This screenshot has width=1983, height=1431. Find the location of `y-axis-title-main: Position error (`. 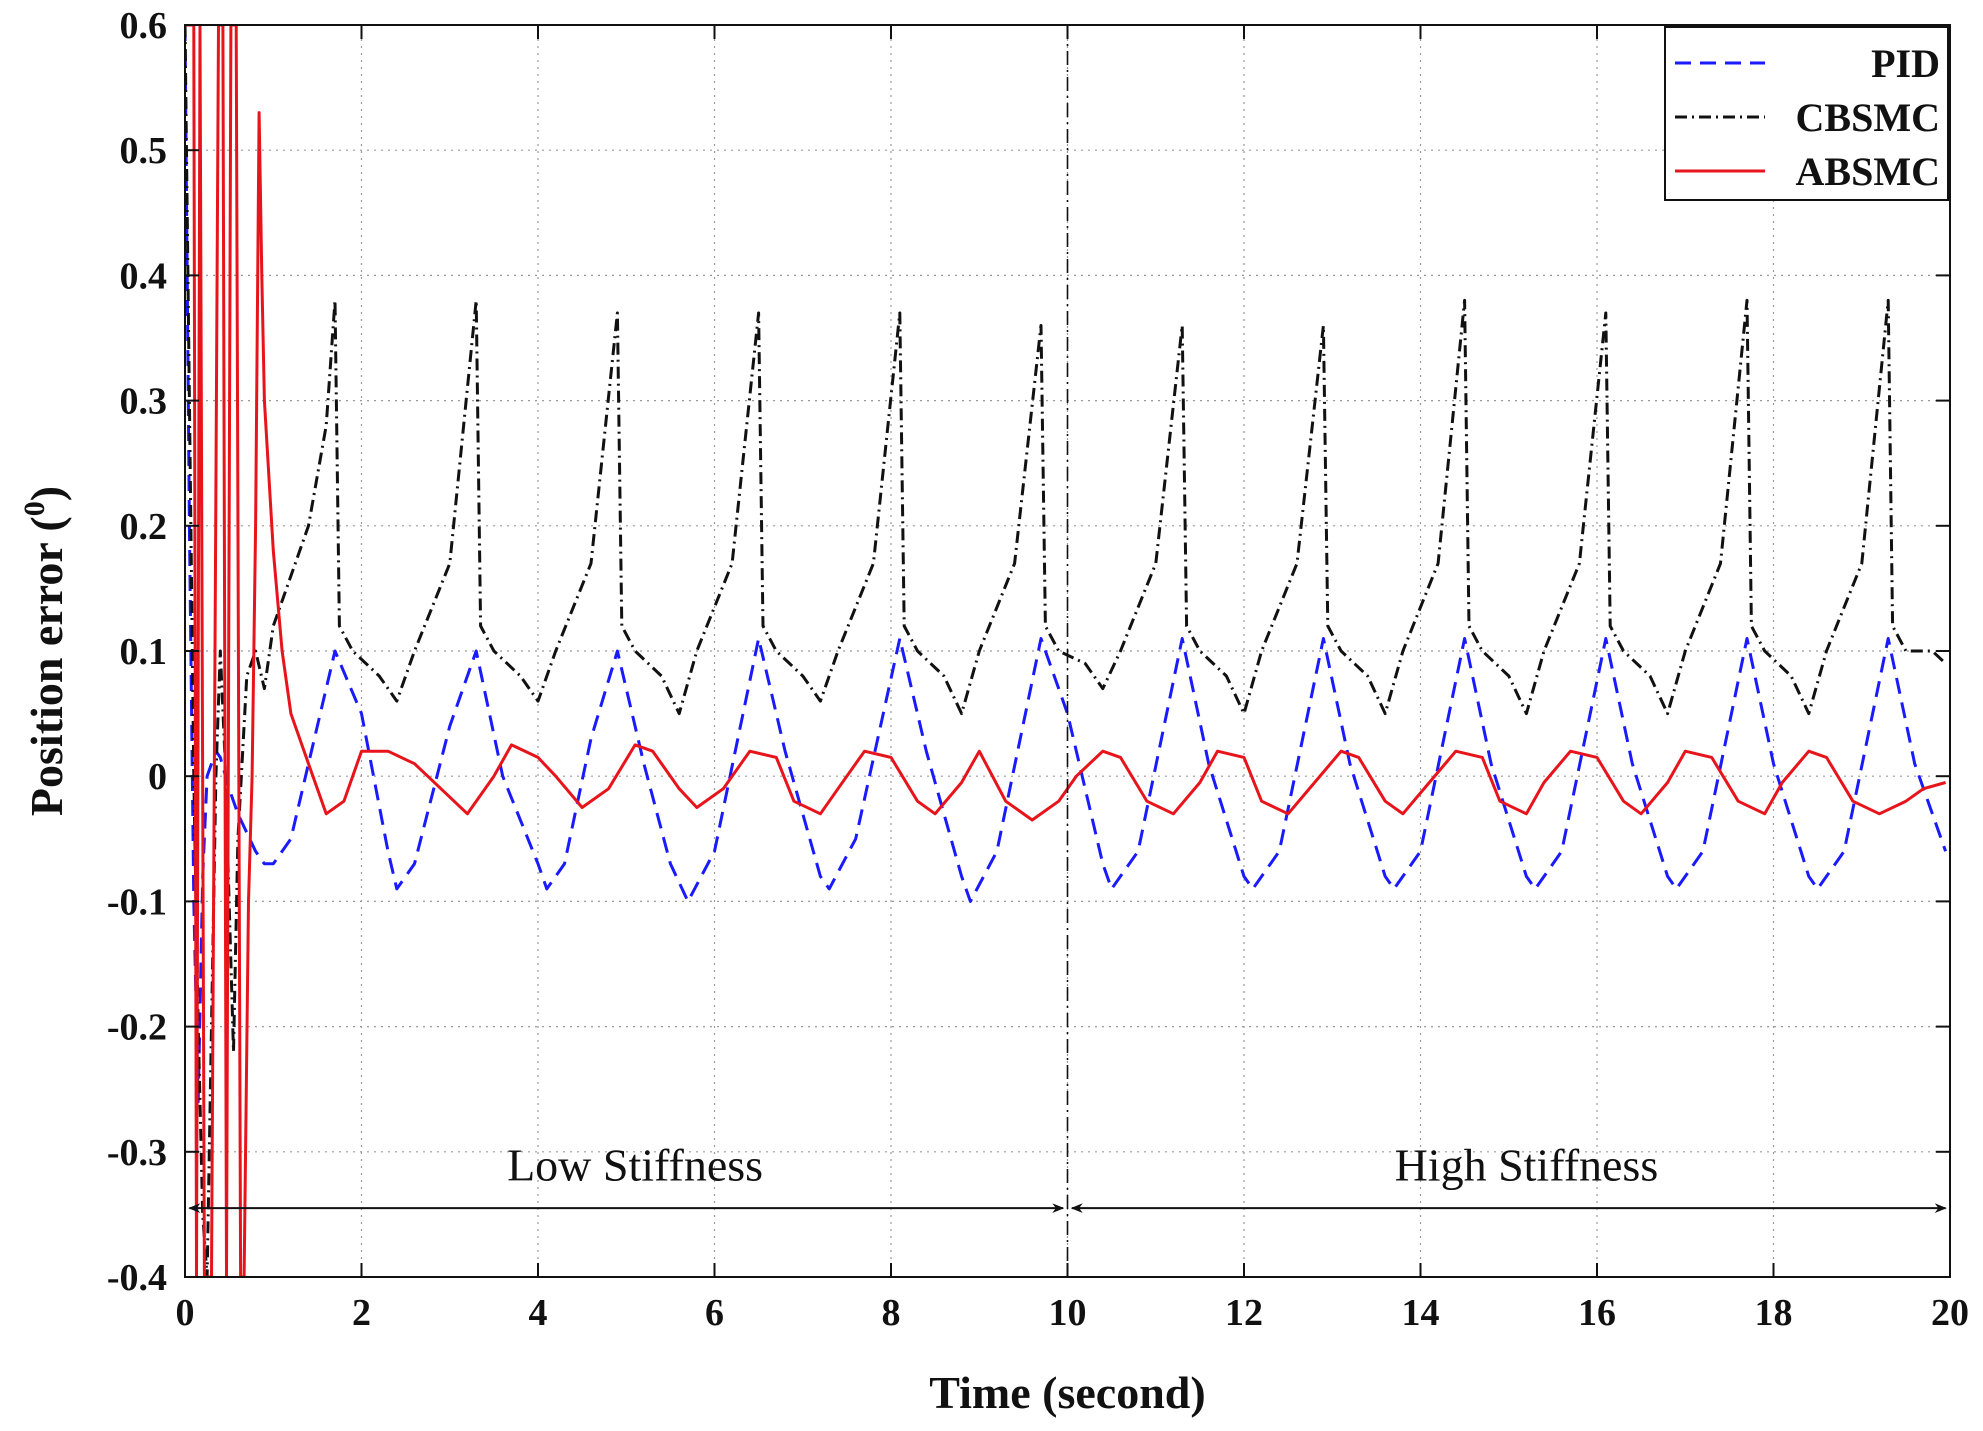

y-axis-title-main: Position error ( is located at coordinates (46, 666).